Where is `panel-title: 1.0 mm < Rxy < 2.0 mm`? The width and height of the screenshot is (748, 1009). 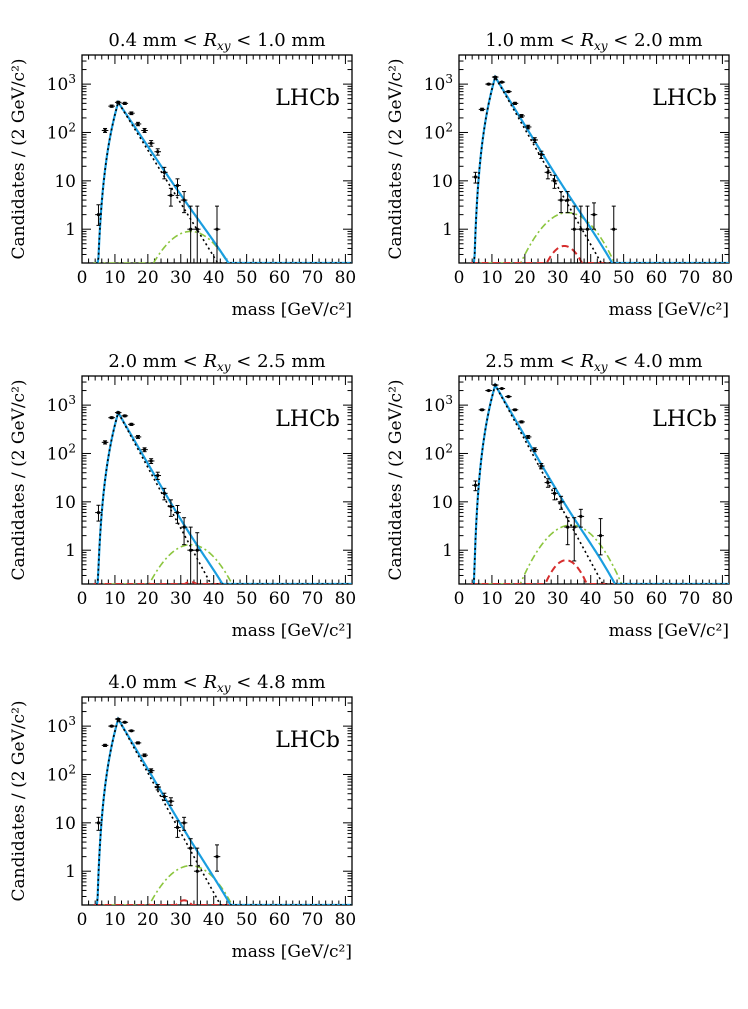 panel-title: 1.0 mm < Rxy < 2.0 mm is located at coordinates (593, 41).